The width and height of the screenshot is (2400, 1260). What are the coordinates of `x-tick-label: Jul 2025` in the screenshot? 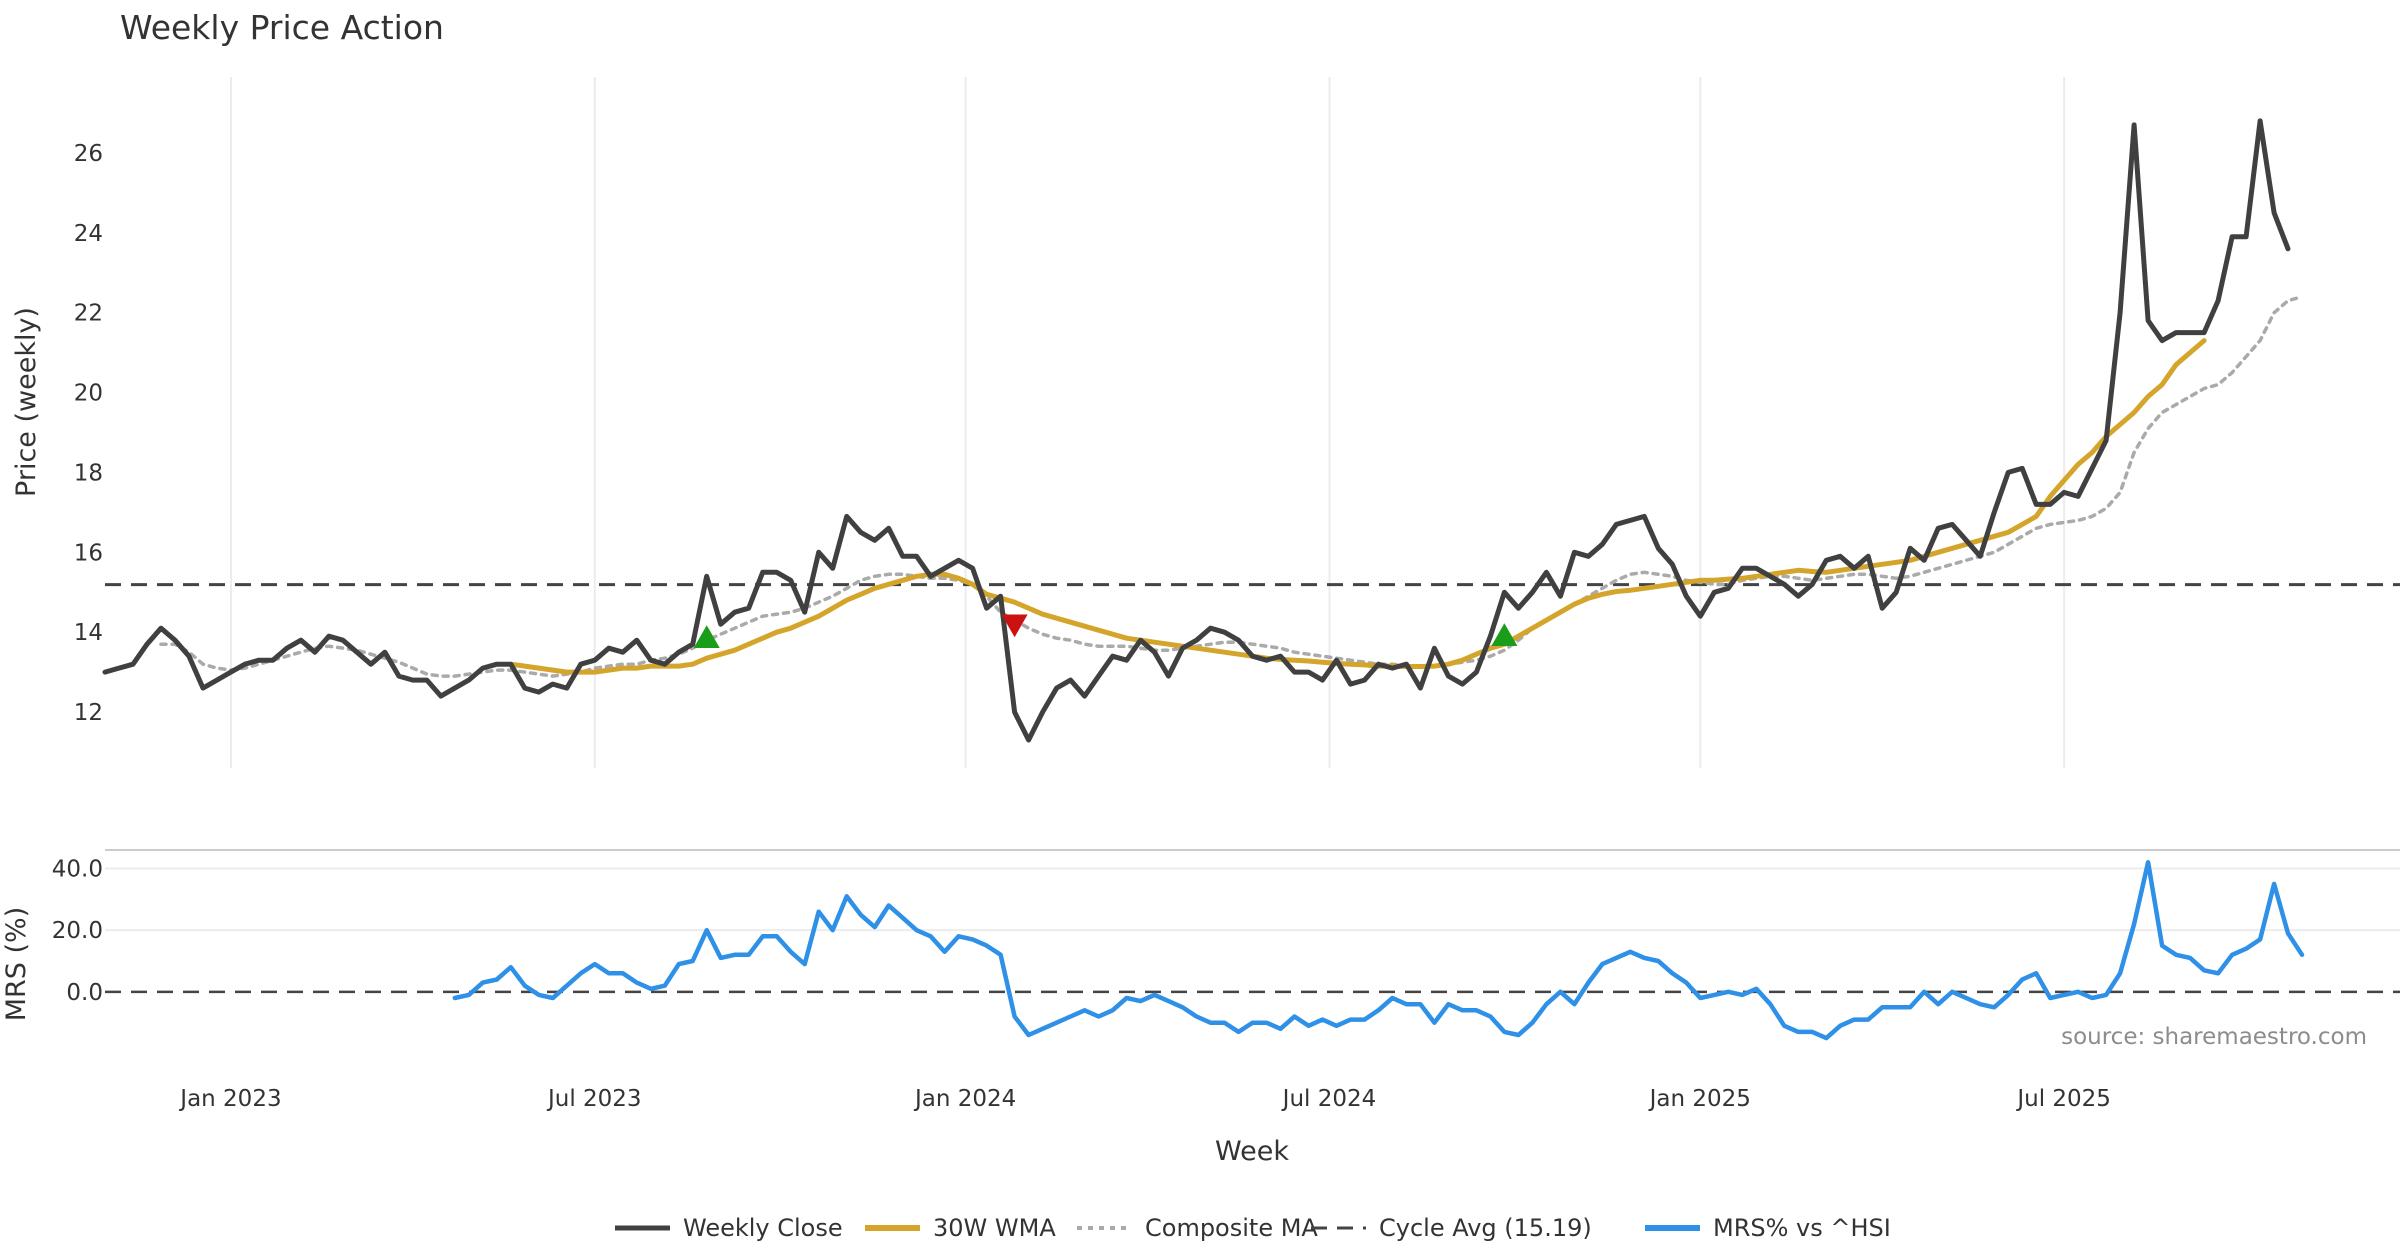 It's located at (2063, 1099).